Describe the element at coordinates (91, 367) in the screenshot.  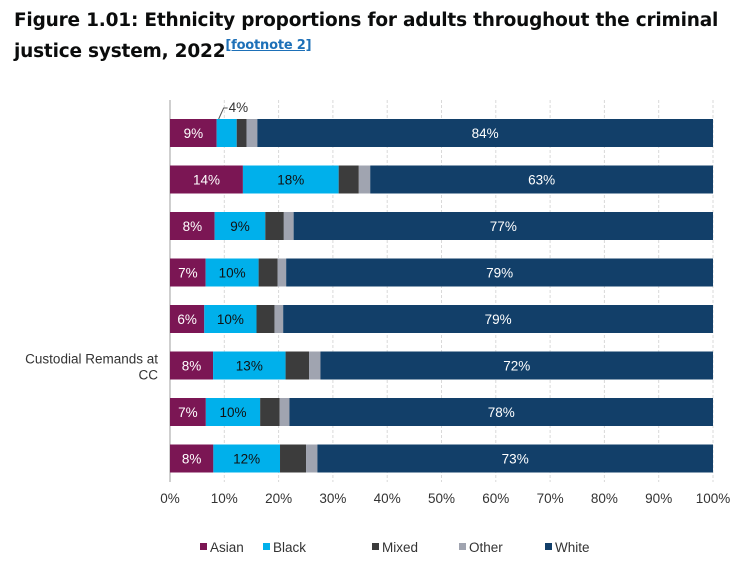
I see `category-label: Custodial Remands at CC` at that location.